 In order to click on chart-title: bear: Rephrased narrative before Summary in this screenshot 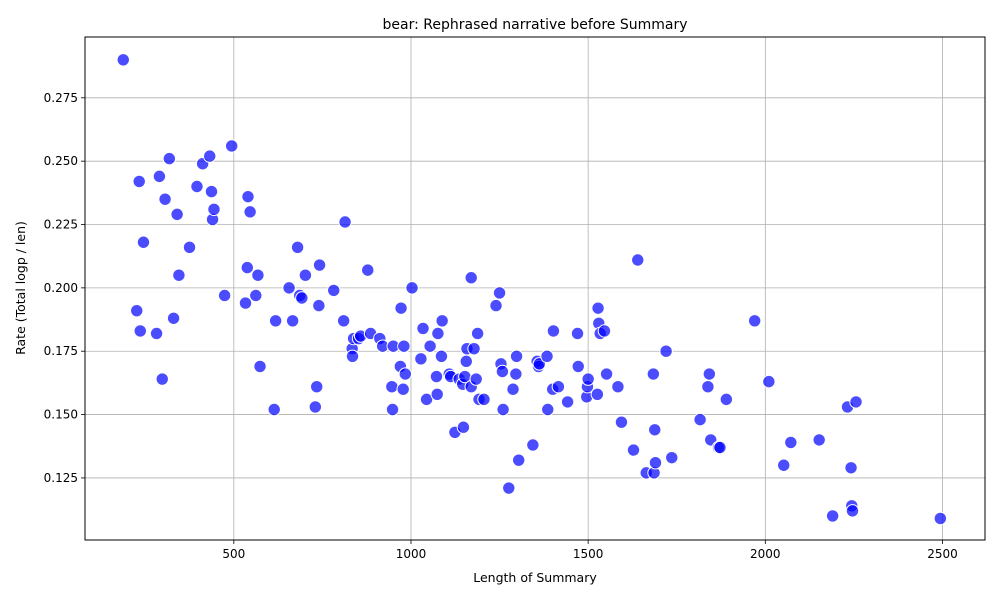, I will do `click(535, 25)`.